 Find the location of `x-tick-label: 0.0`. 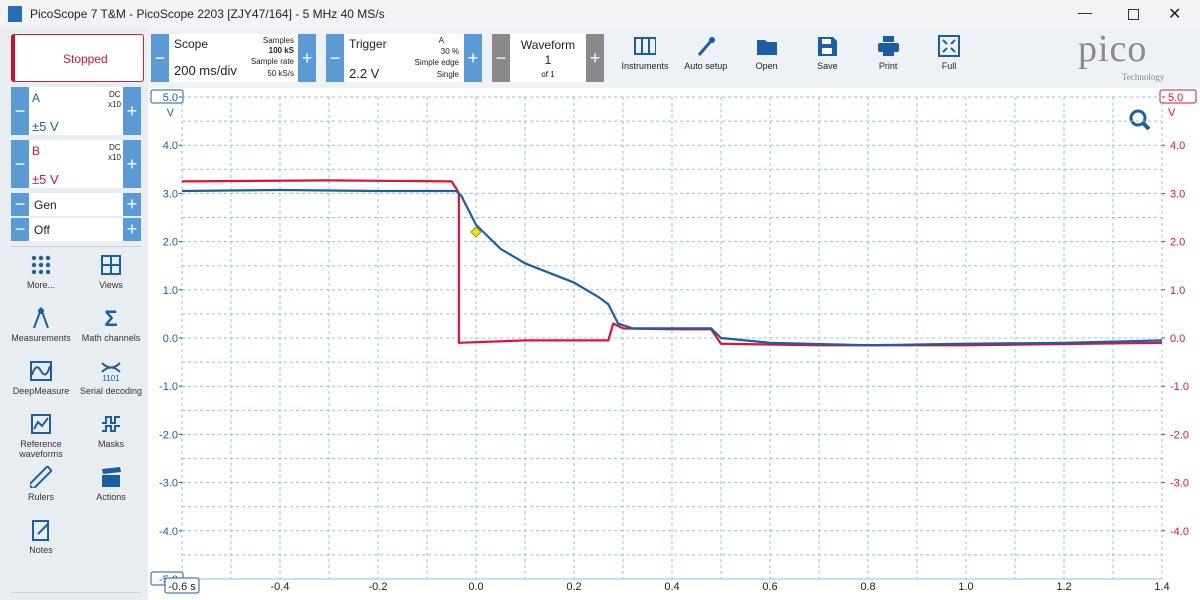

x-tick-label: 0.0 is located at coordinates (475, 587).